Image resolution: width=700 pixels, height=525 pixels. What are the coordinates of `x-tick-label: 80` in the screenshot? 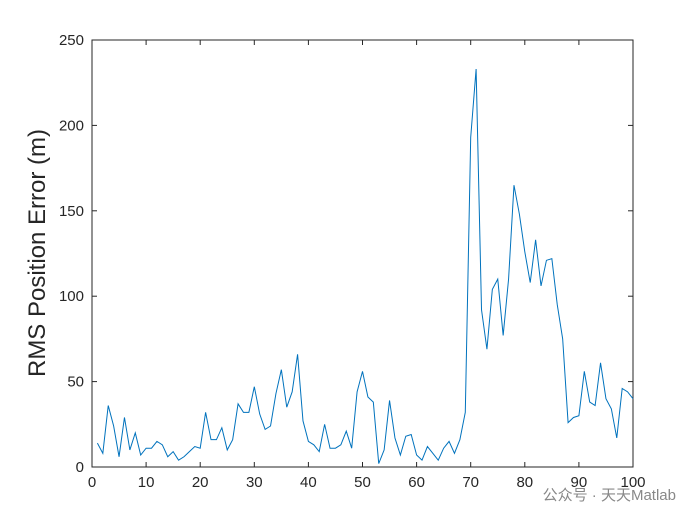 It's located at (524, 482).